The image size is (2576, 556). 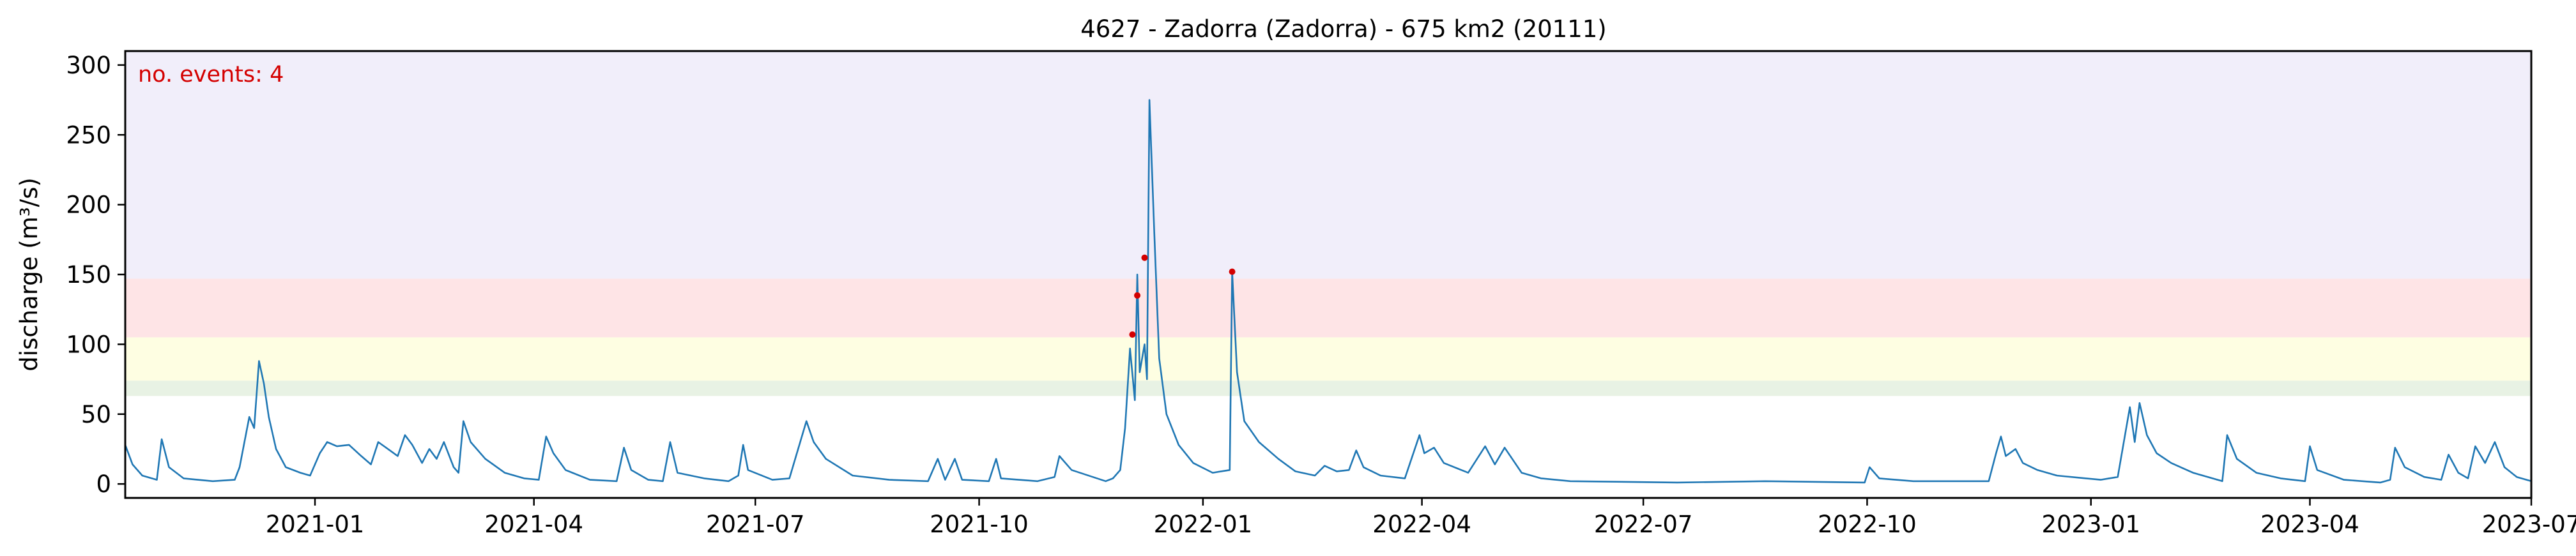 What do you see at coordinates (533, 524) in the screenshot?
I see `x-tick-label-2: 2021-04` at bounding box center [533, 524].